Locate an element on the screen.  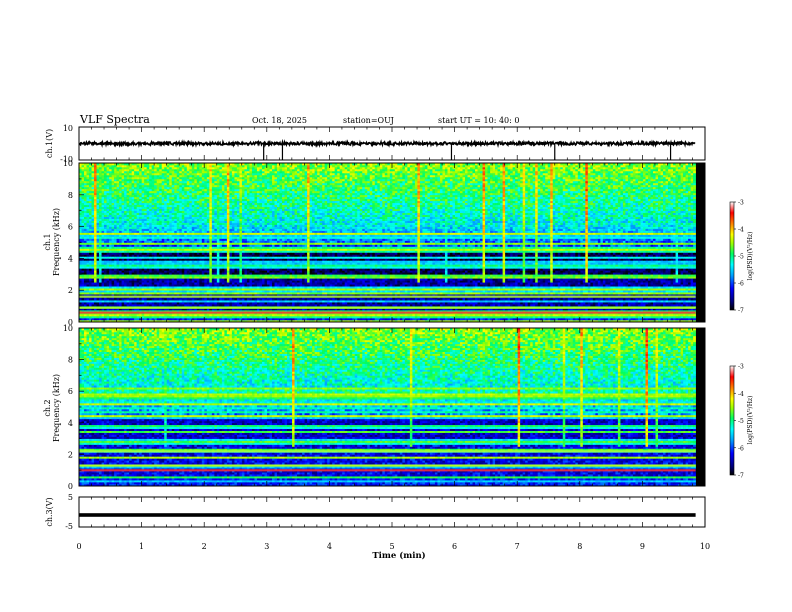
ch1-ytick-top: 10 is located at coordinates (68, 128).